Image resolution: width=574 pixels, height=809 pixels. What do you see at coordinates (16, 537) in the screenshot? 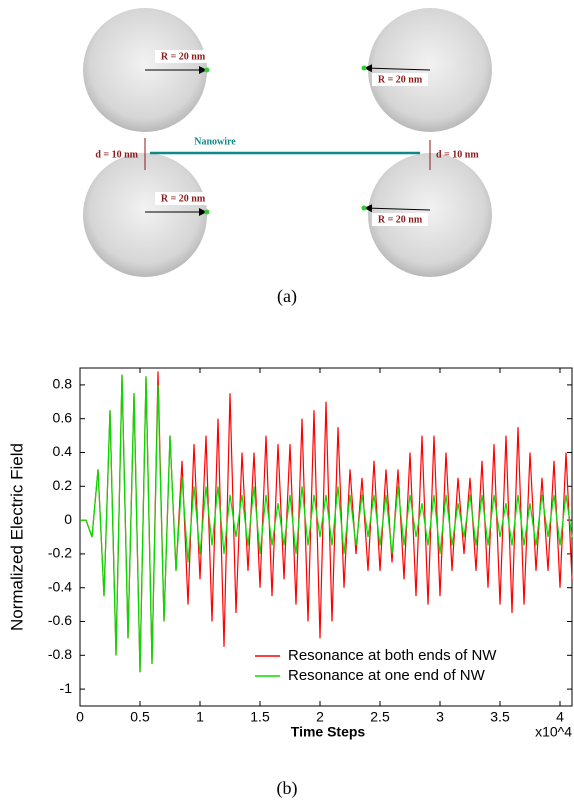
I see `y-axis-label: Normalized Electric Field` at bounding box center [16, 537].